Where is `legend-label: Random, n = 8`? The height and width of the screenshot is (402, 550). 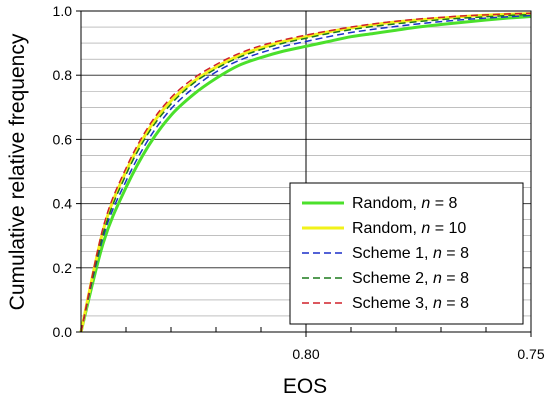
legend-label: Random, n = 8 is located at coordinates (405, 203).